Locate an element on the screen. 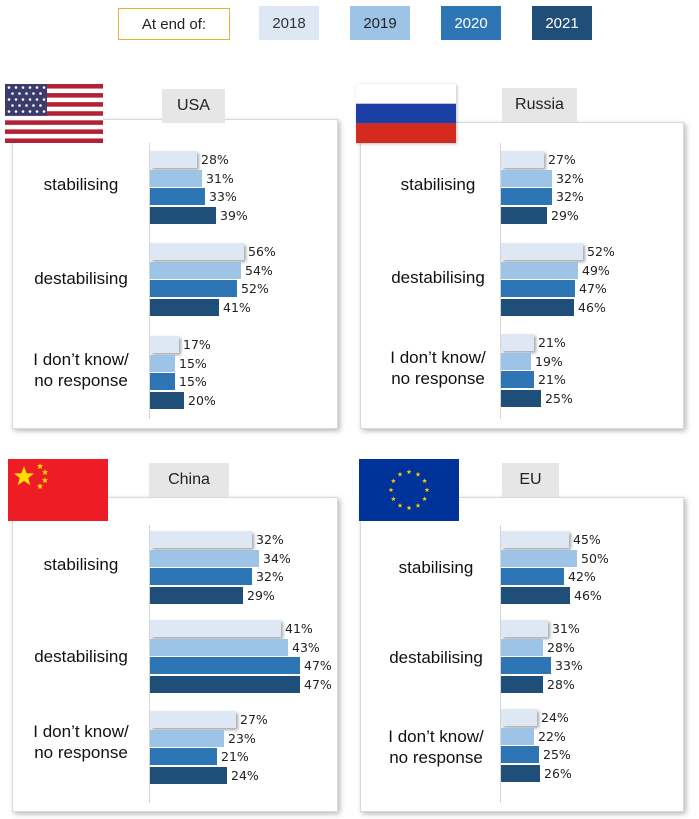 The height and width of the screenshot is (819, 699). china-value-label-2018-group-2: 27% is located at coordinates (254, 719).